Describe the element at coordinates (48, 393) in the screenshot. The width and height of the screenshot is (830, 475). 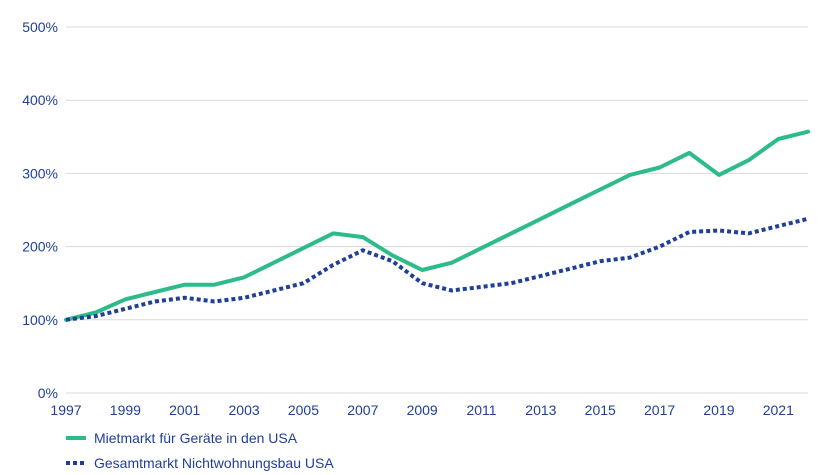
I see `y-tick-label: 0%` at that location.